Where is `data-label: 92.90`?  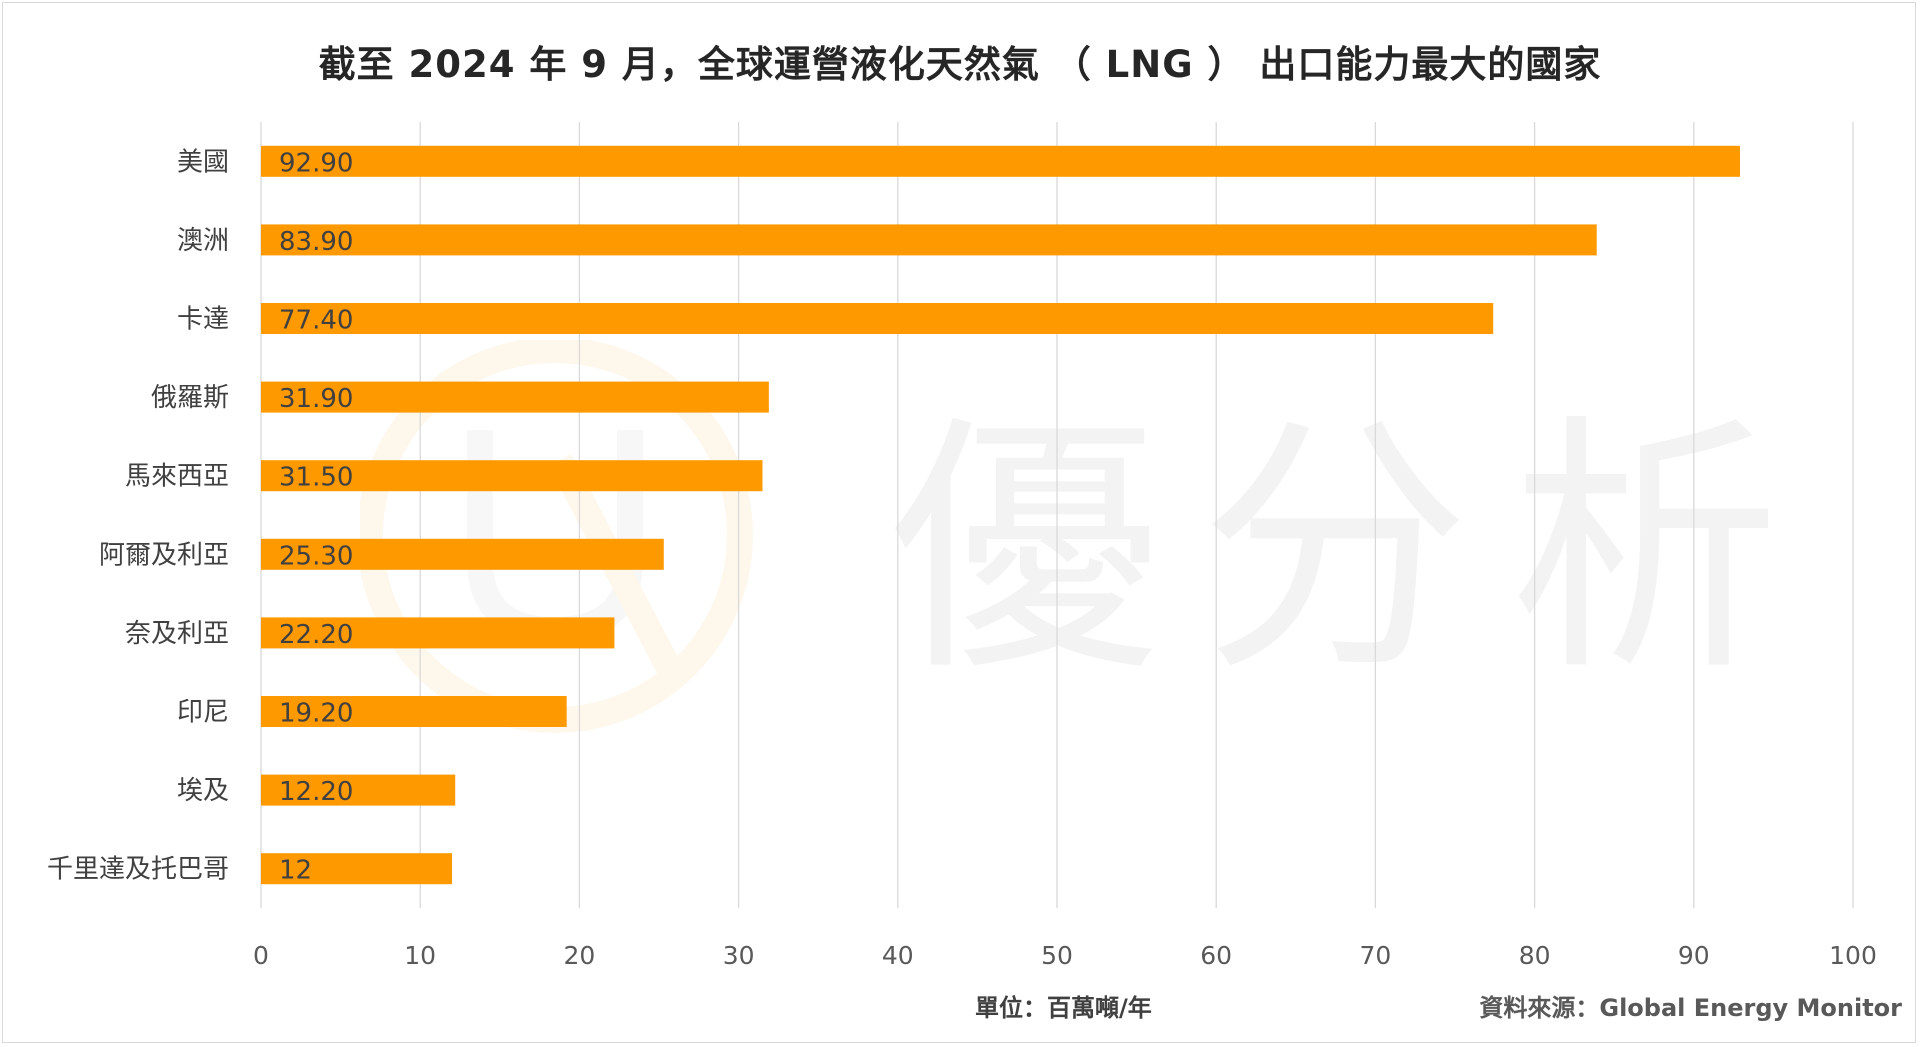
data-label: 92.90 is located at coordinates (316, 163).